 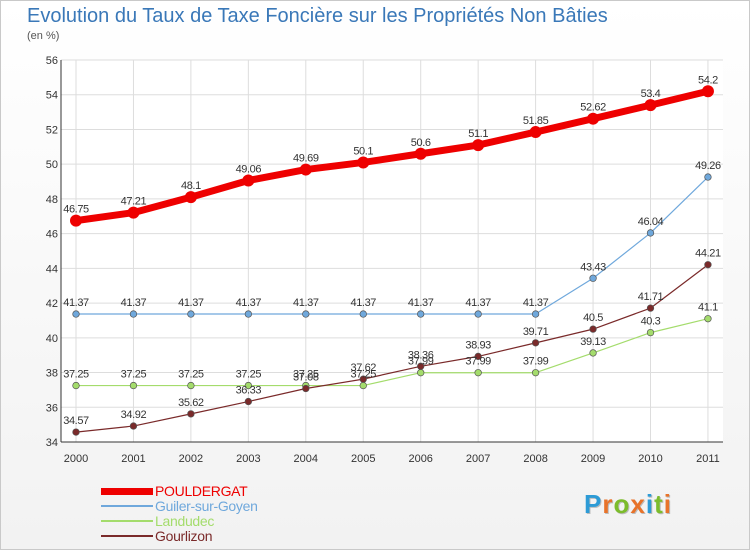 I want to click on data-label-pouldergat: 52.62, so click(x=593, y=108).